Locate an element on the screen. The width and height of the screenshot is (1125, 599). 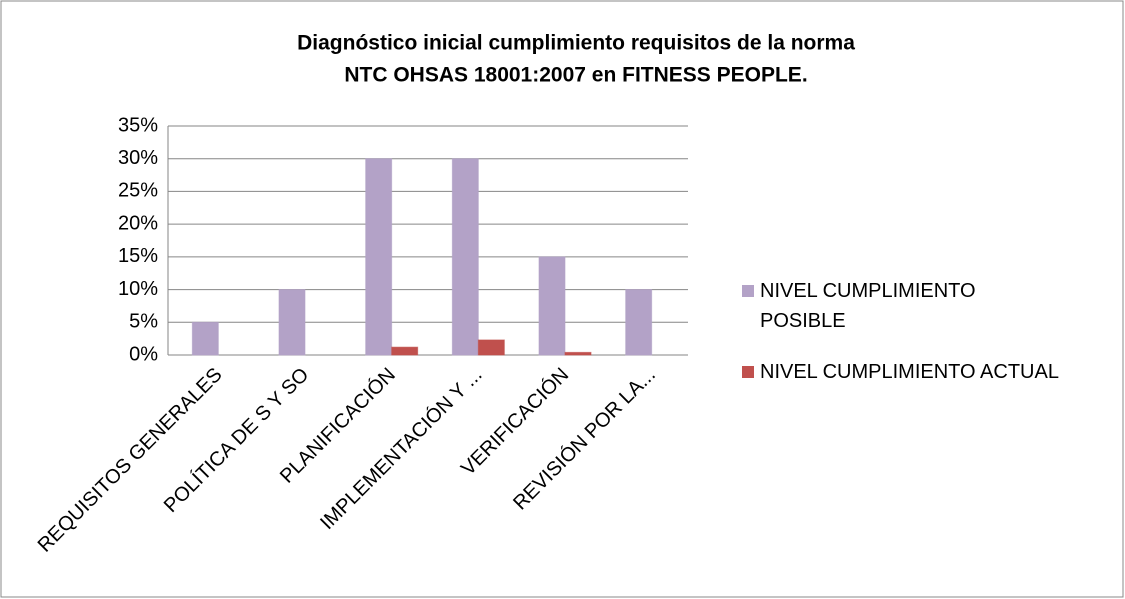
y-tick-label: 30% is located at coordinates (138, 158).